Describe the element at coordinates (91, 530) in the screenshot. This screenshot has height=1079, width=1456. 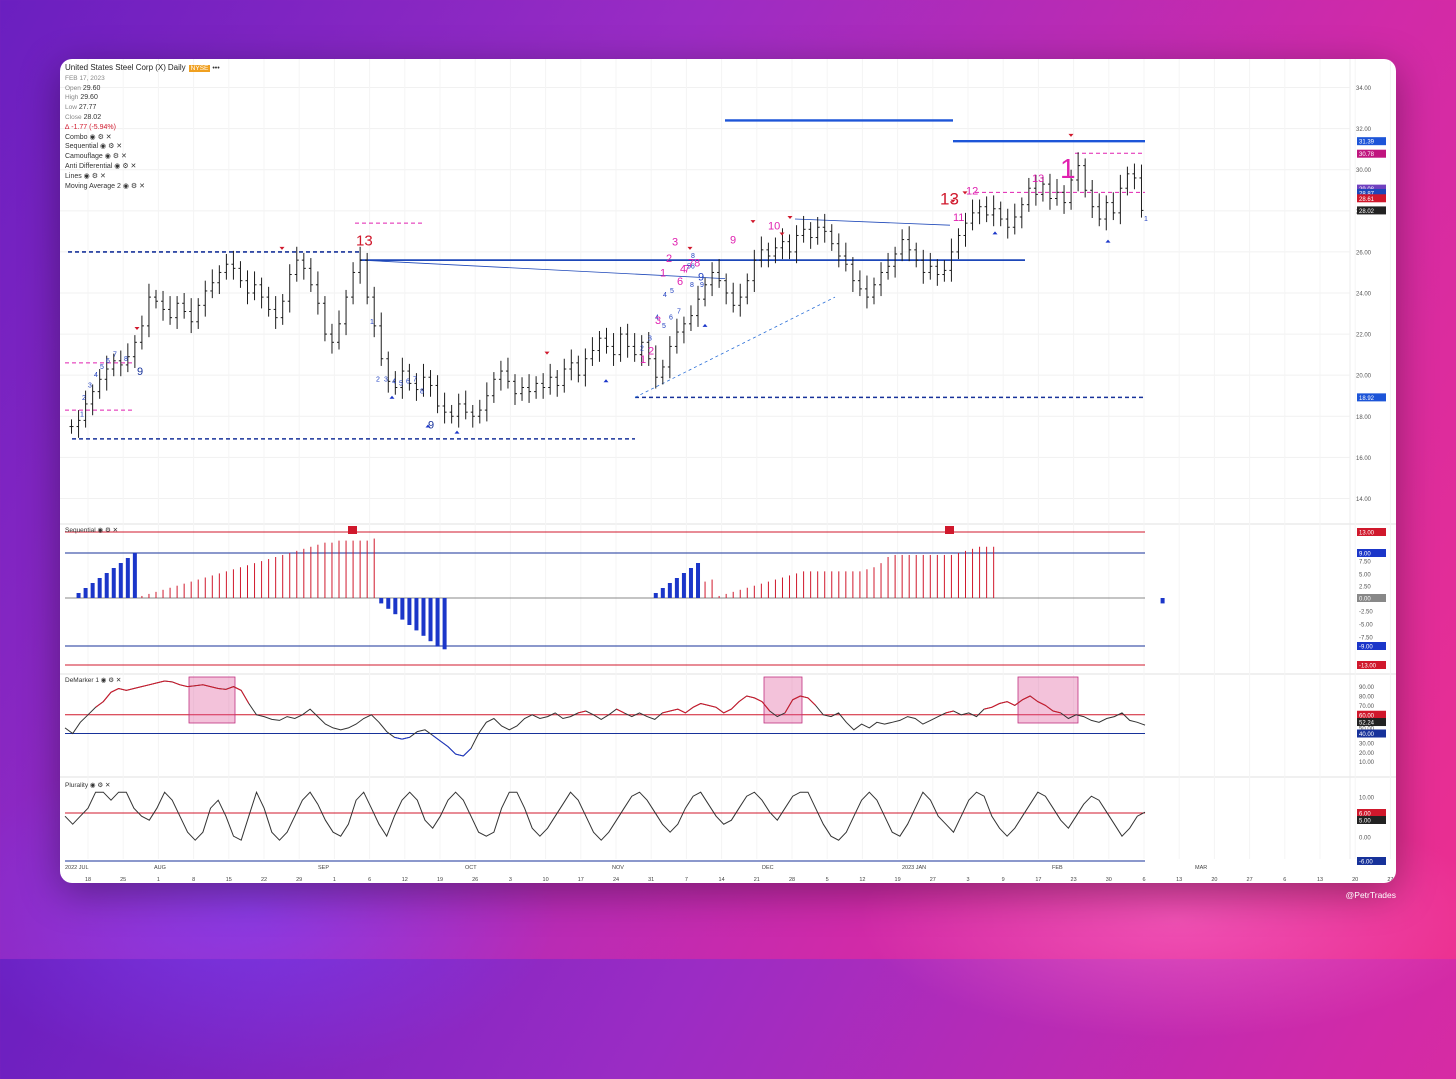
I see `sequential-panel-title: Sequential ◉ ⚙ ✕` at that location.